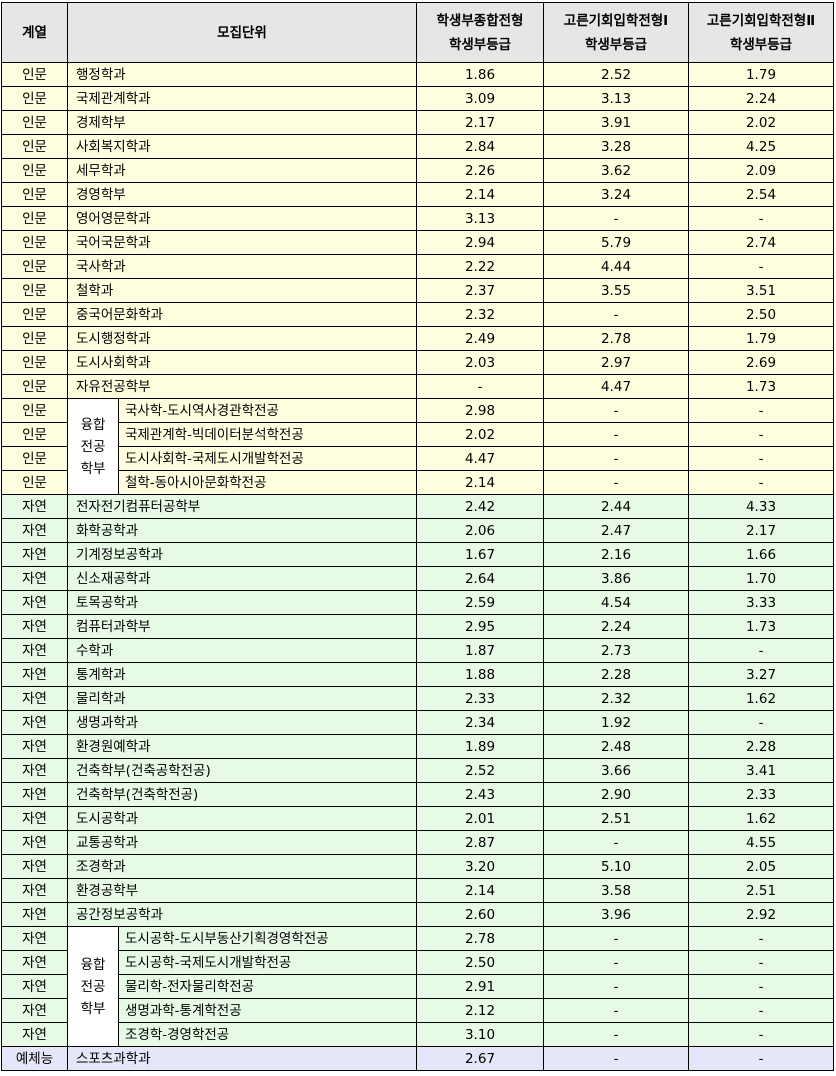 Image resolution: width=836 pixels, height=1076 pixels. What do you see at coordinates (480, 794) in the screenshot?
I see `comprehensive-grade-cell: 2.43` at bounding box center [480, 794].